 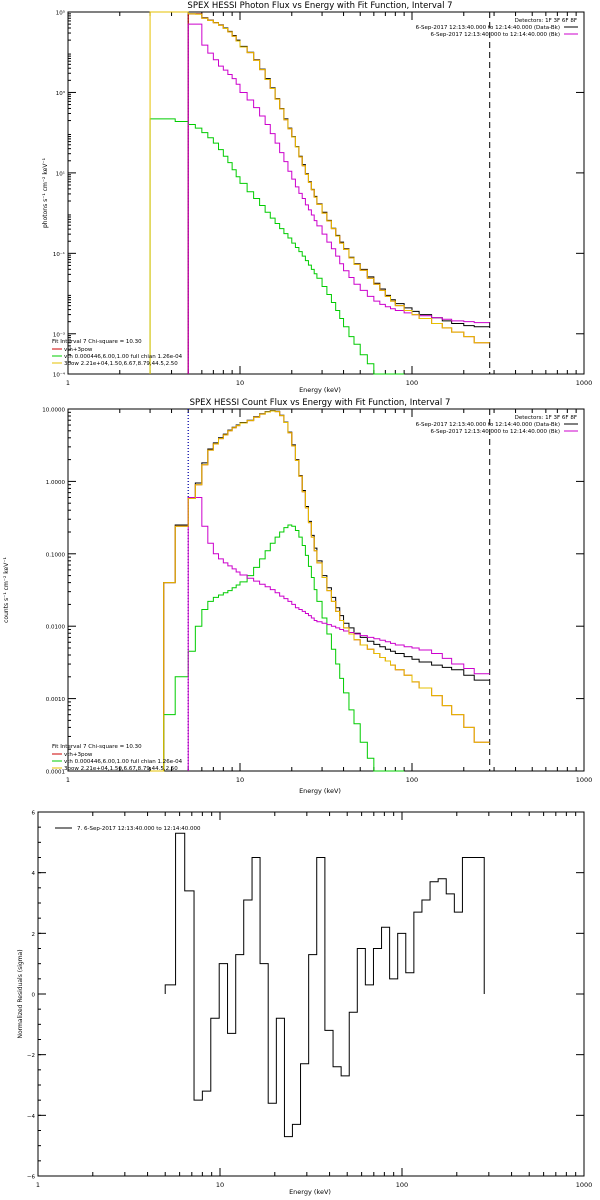 I want to click on y-tick-label: 4, so click(x=34, y=874).